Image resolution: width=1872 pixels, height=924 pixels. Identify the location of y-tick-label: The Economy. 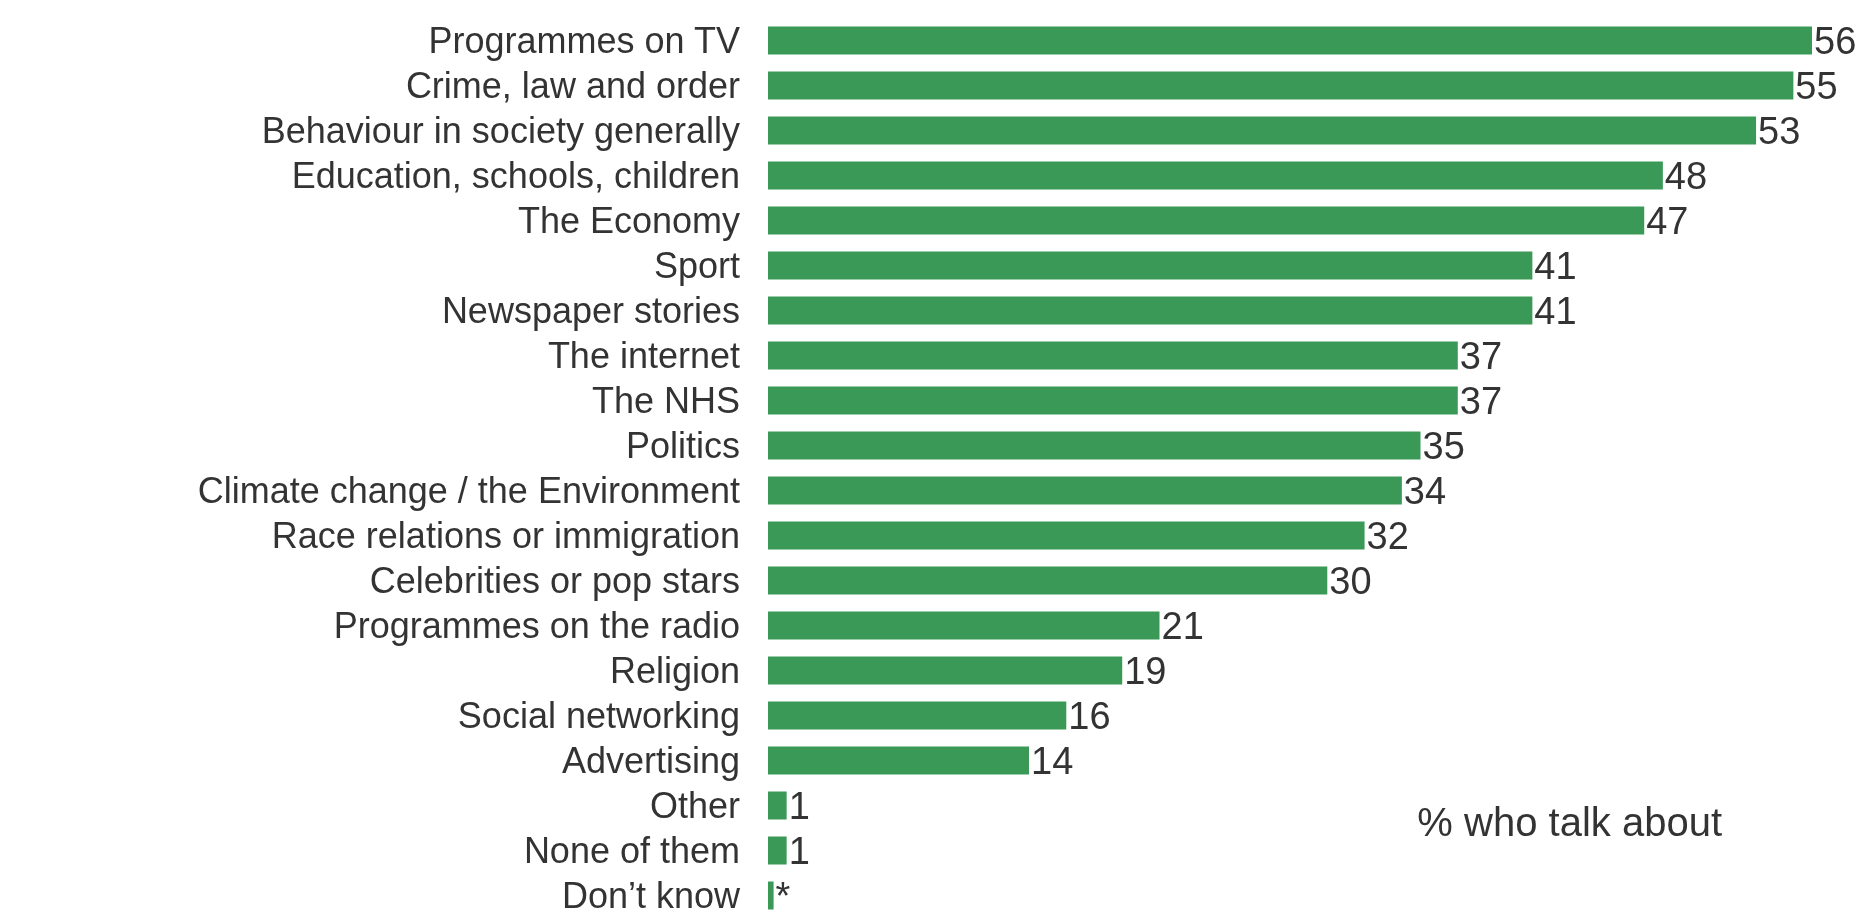
(628, 220).